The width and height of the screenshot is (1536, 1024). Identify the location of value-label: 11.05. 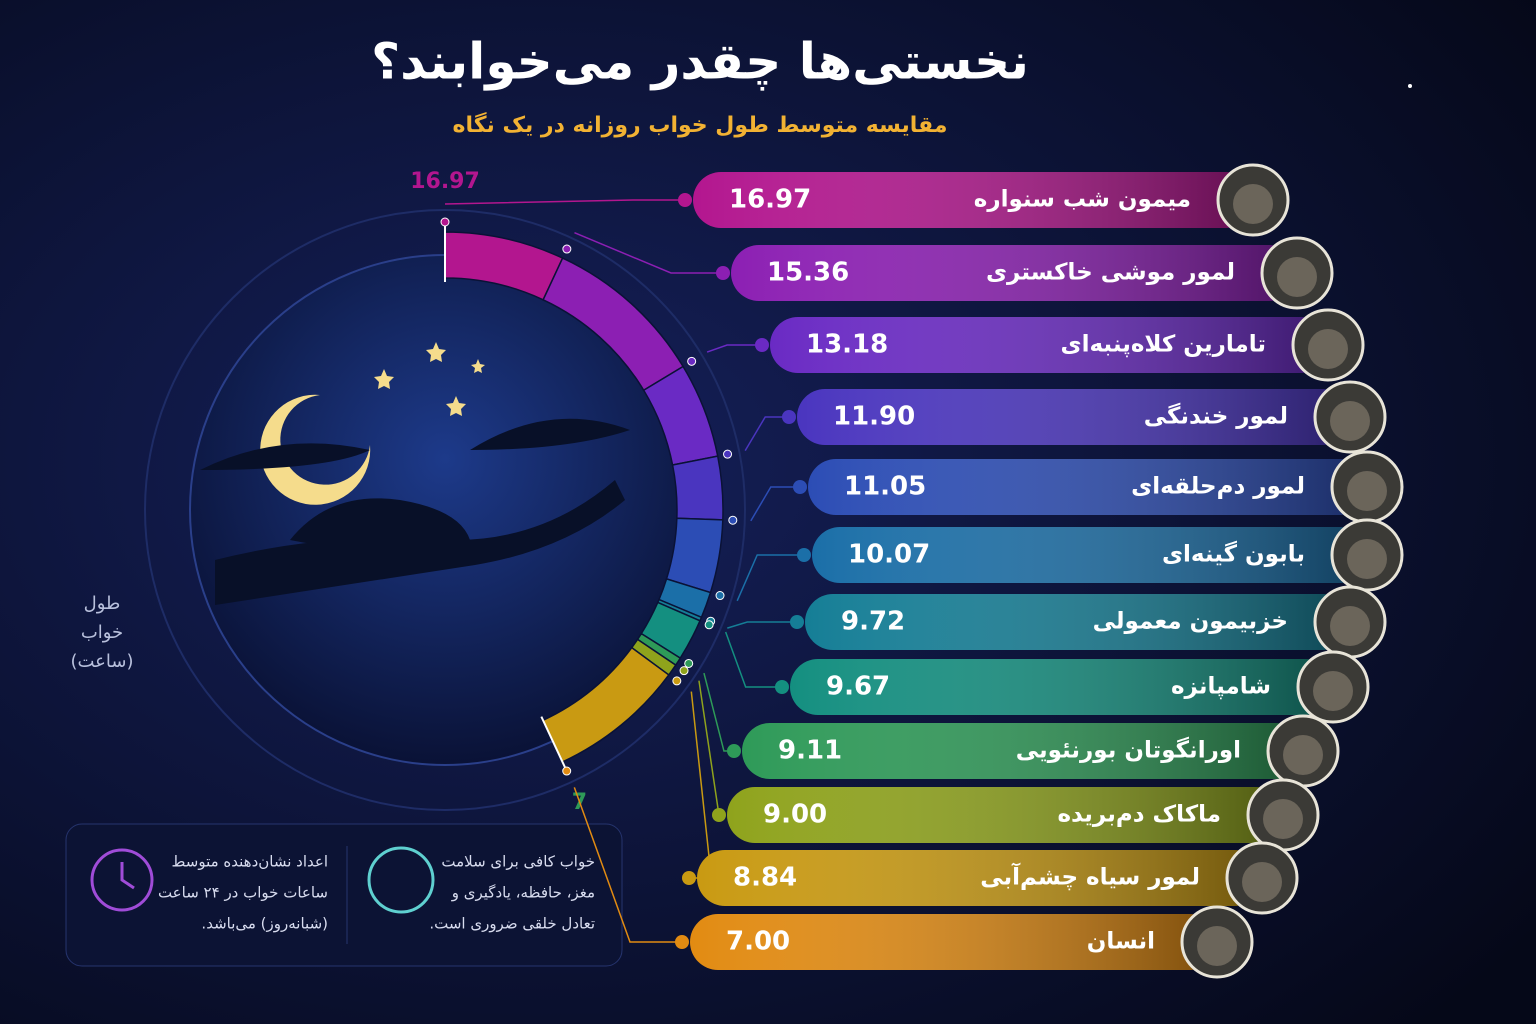
(885, 487).